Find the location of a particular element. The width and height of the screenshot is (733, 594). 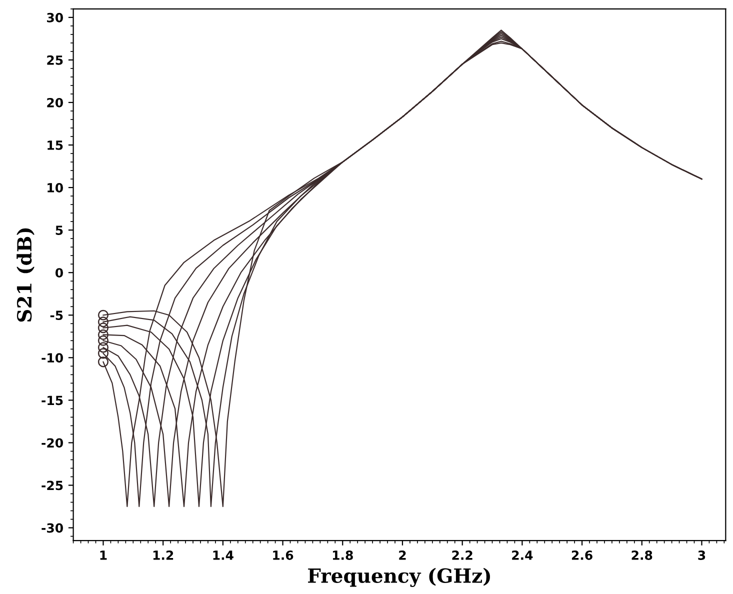

y-tick-label: -30 is located at coordinates (52, 528).